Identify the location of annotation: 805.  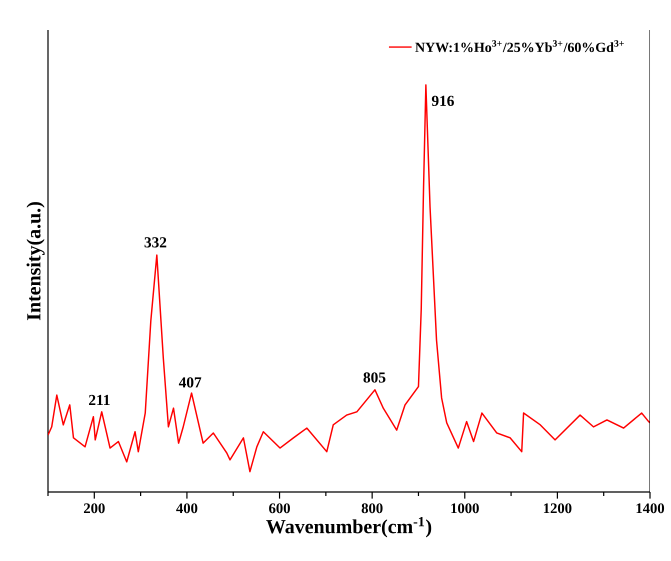
(375, 377).